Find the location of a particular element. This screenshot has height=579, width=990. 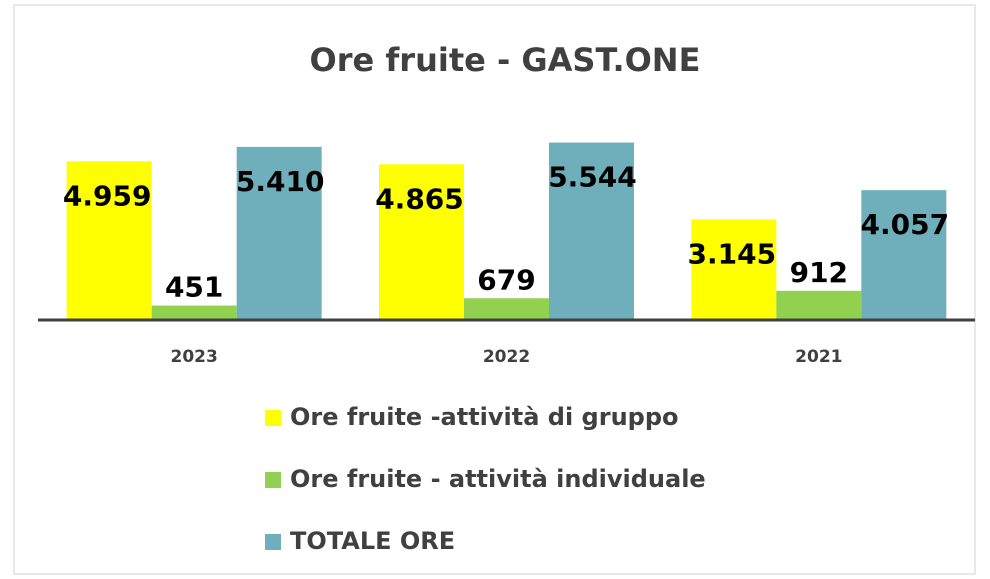

data-label: 912 is located at coordinates (819, 272).